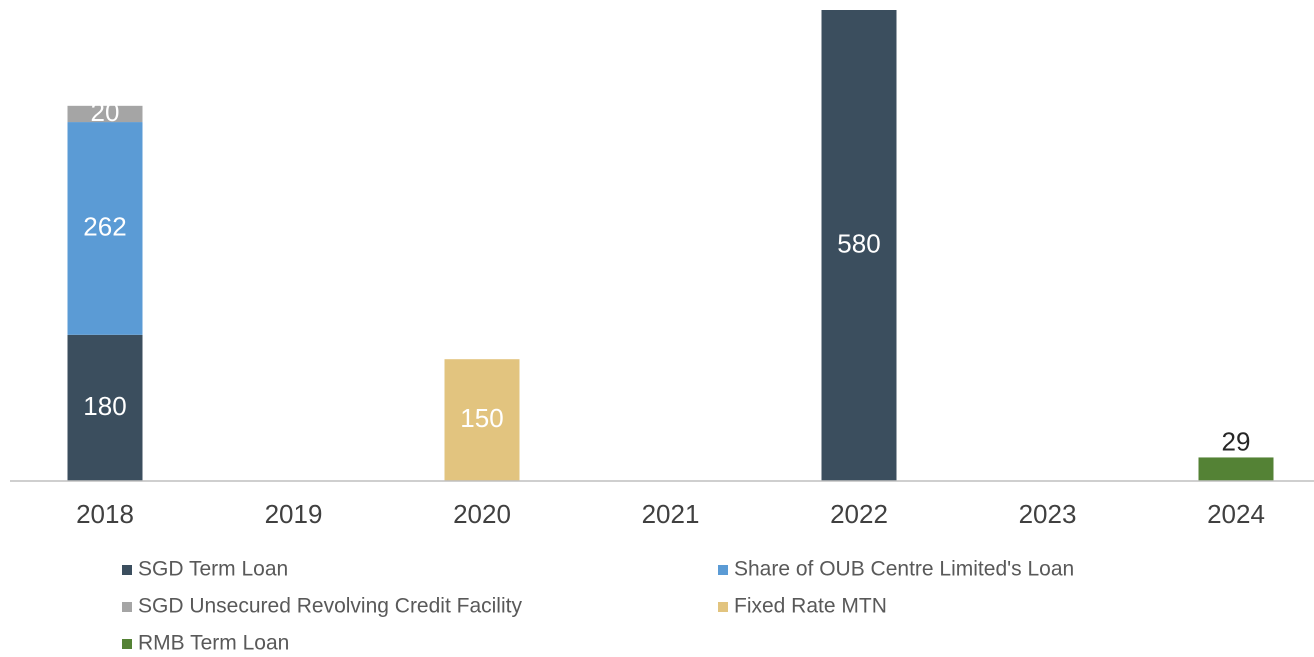 This screenshot has height=657, width=1314. I want to click on value-label: 150, so click(481, 418).